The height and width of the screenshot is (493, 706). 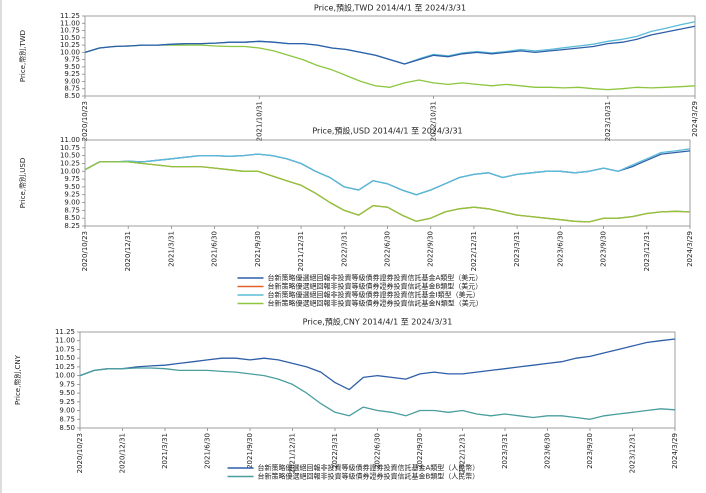 What do you see at coordinates (17, 379) in the screenshot?
I see `y-axis-label: Price,幣別,CNY` at bounding box center [17, 379].